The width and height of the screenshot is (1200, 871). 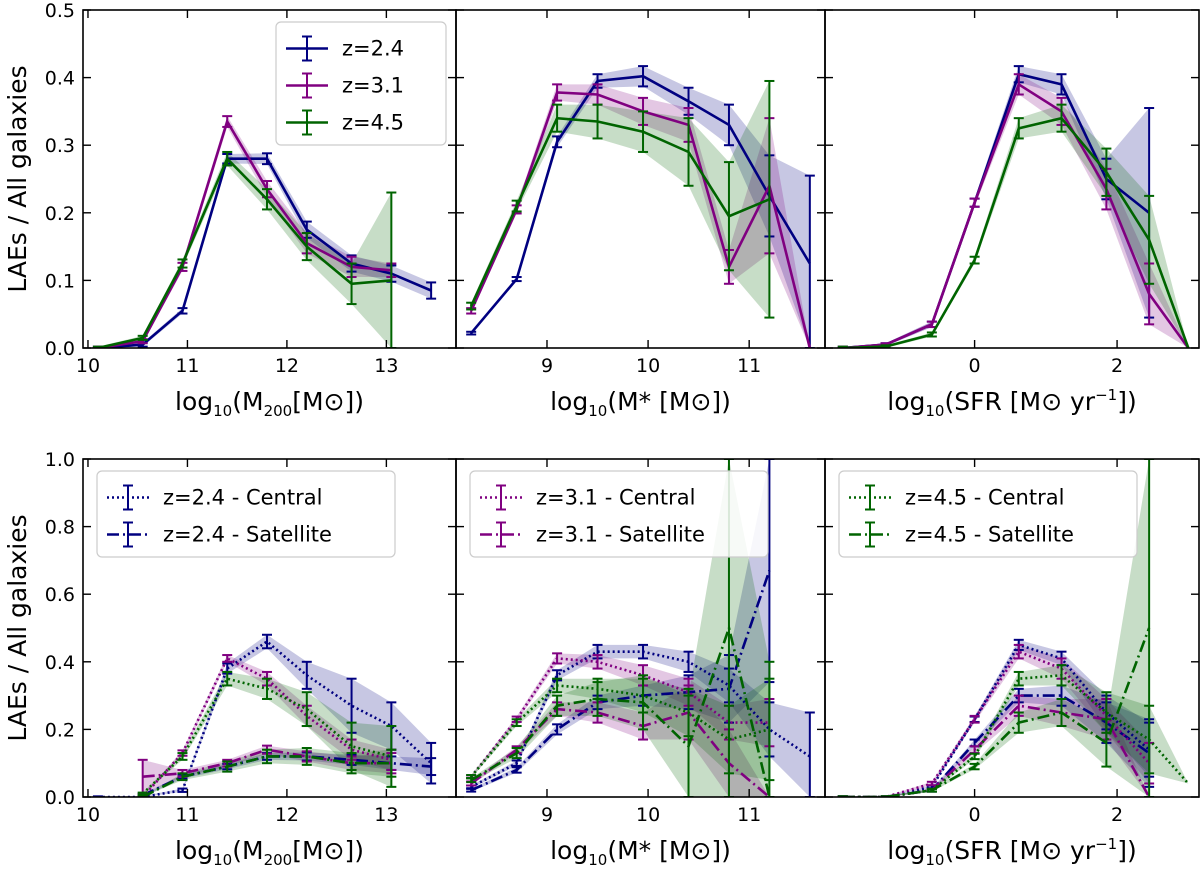 What do you see at coordinates (373, 86) in the screenshot?
I see `legend-label: z=3.1` at bounding box center [373, 86].